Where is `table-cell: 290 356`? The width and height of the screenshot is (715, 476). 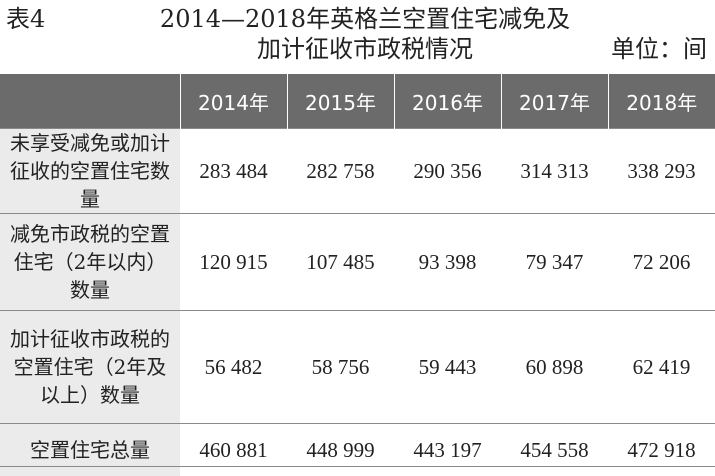
table-cell: 290 356 is located at coordinates (447, 171).